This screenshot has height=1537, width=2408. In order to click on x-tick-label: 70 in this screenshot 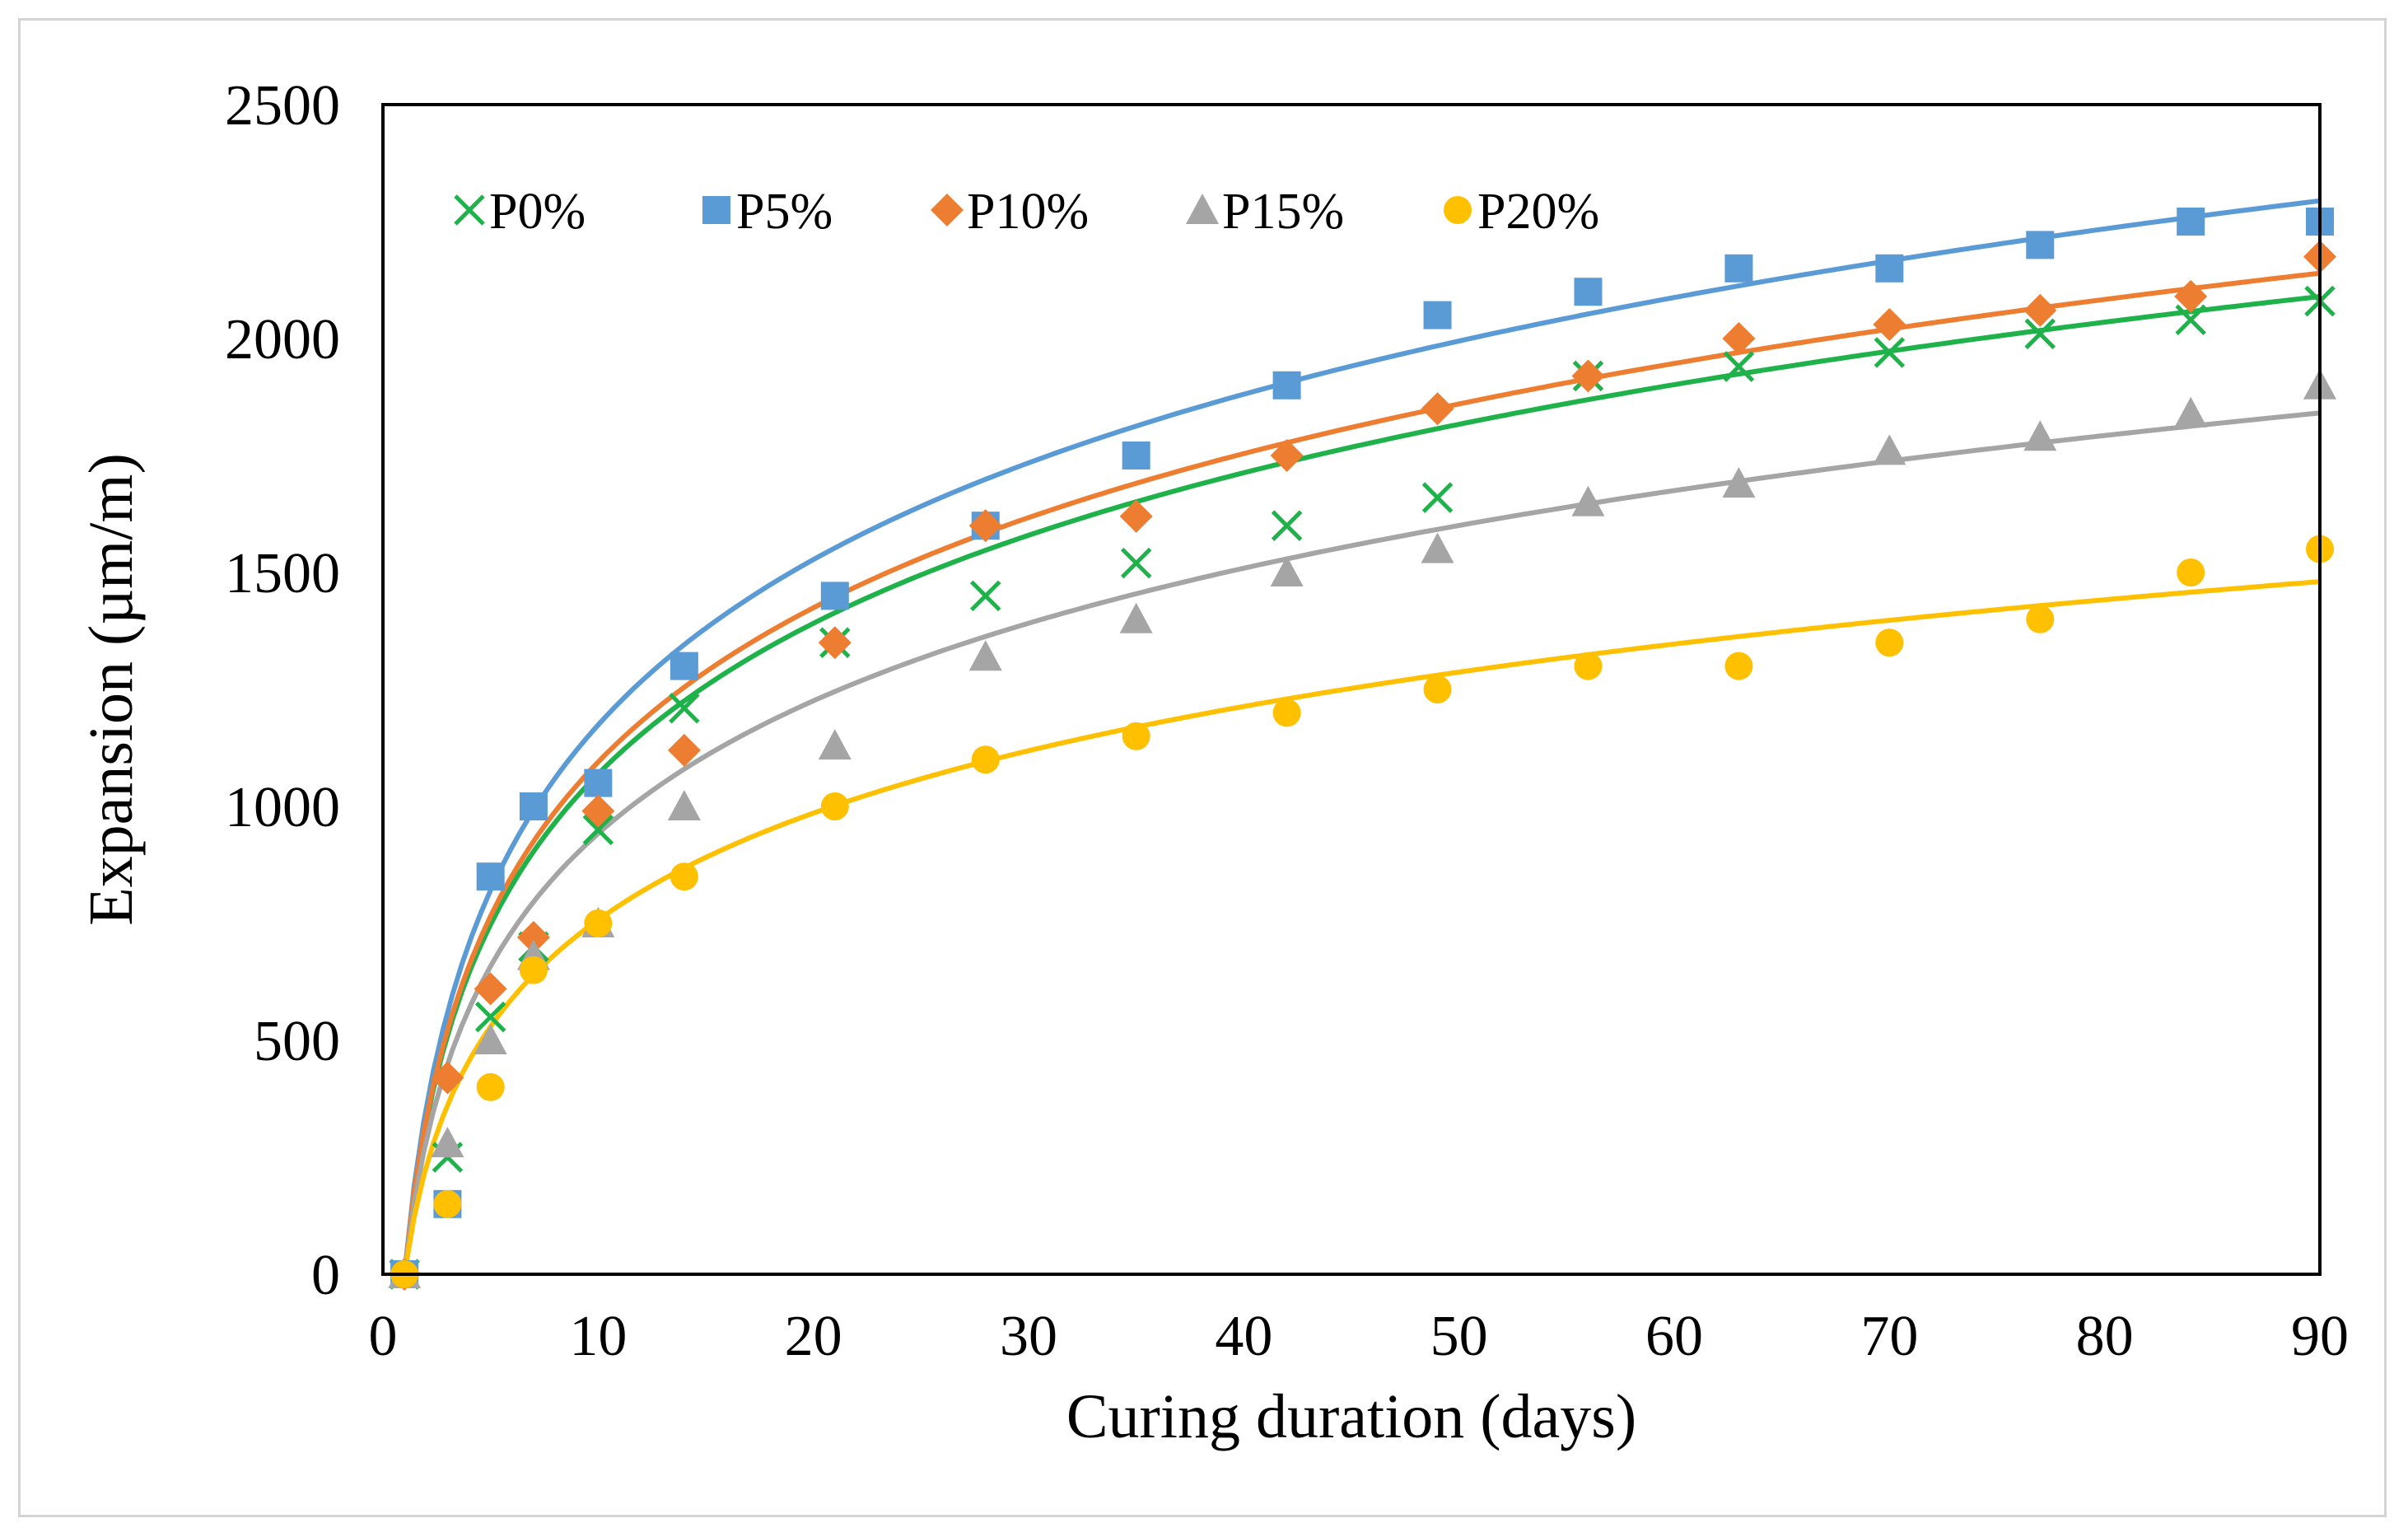, I will do `click(1889, 1336)`.